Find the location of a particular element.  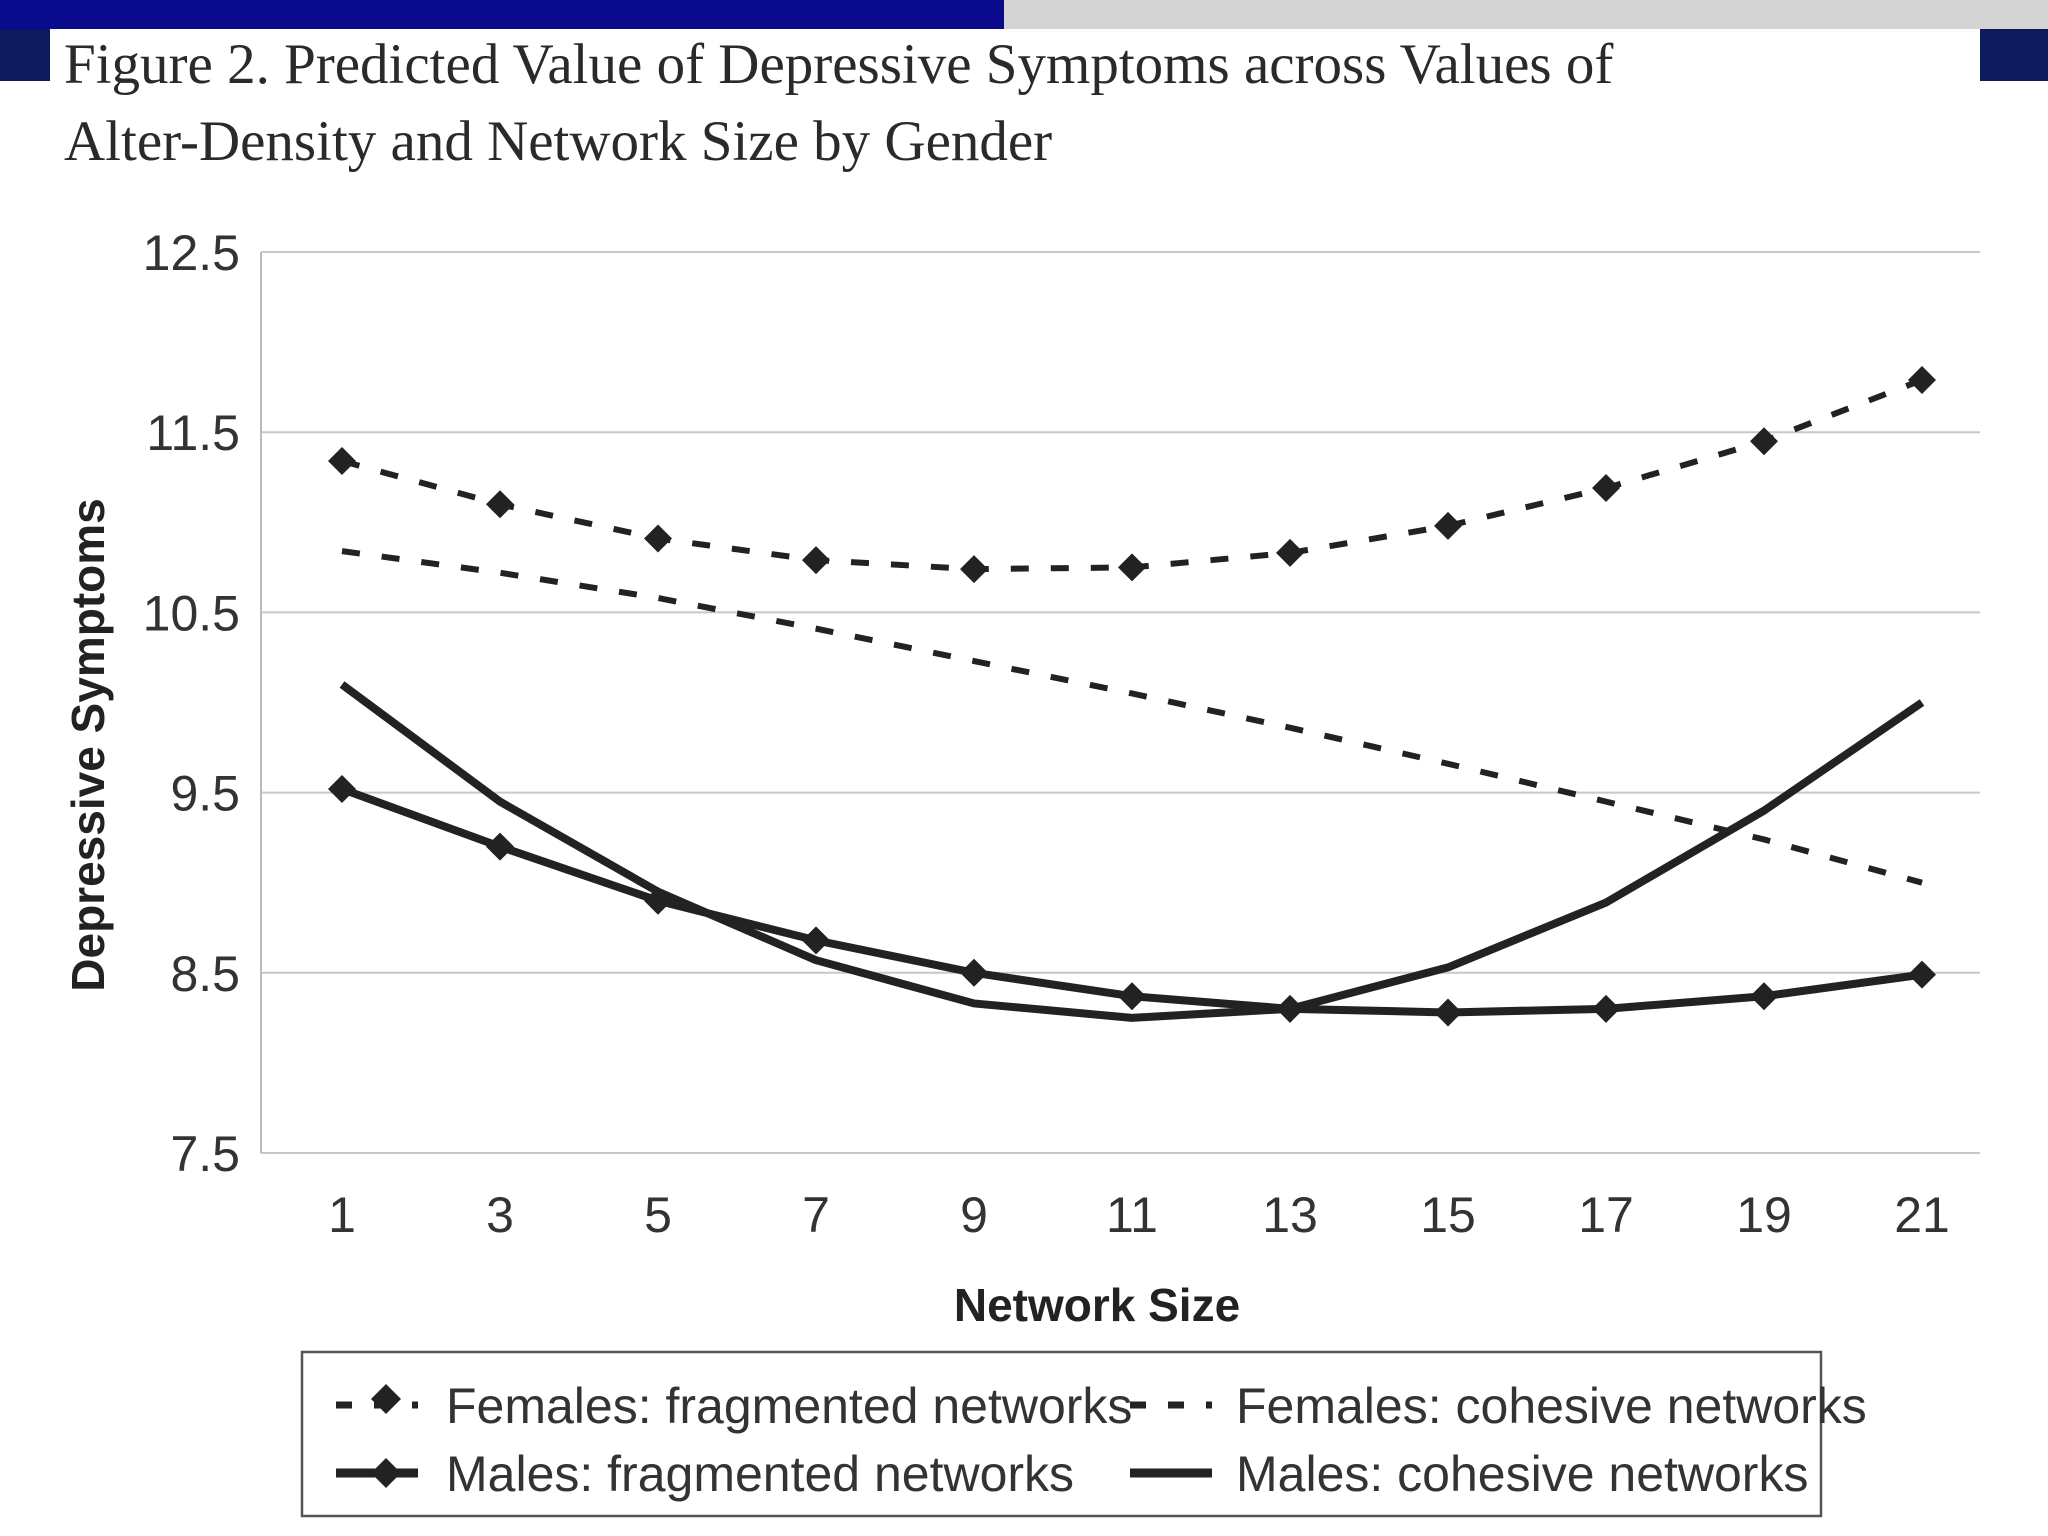

series-line is located at coordinates (1132, 475).